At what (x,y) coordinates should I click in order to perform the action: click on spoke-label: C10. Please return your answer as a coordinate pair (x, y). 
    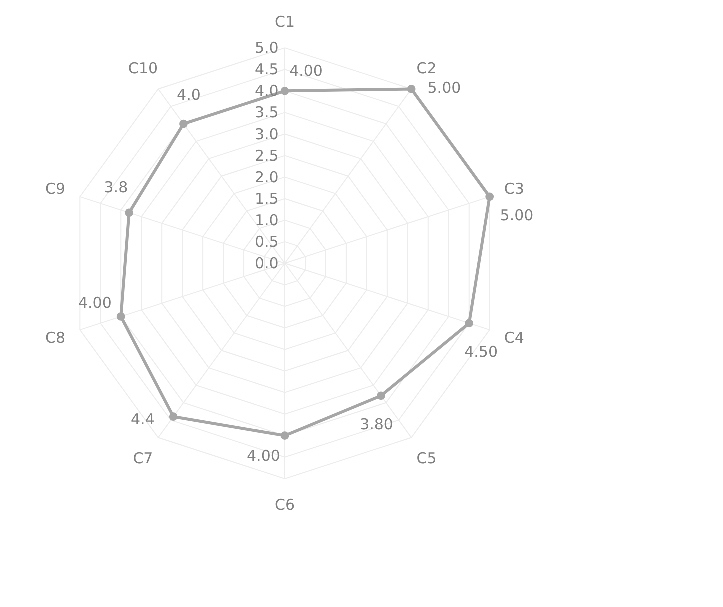
    Looking at the image, I should click on (143, 68).